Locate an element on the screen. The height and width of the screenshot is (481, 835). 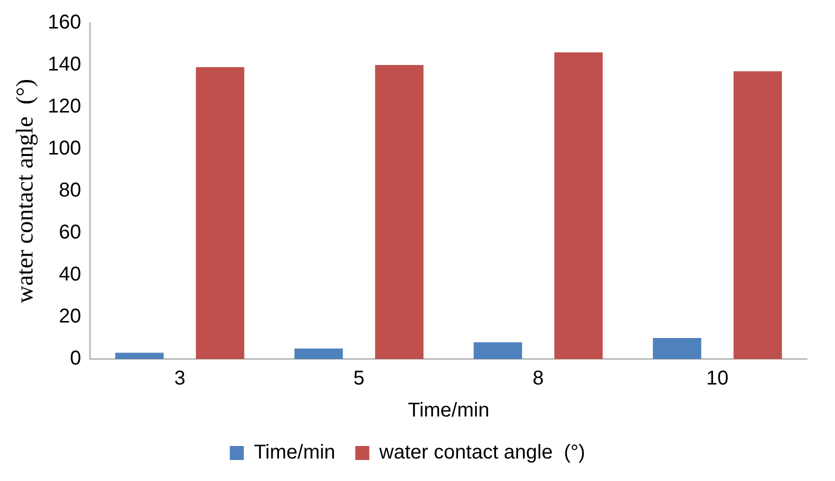
y-tick-label: 160 is located at coordinates (65, 23).